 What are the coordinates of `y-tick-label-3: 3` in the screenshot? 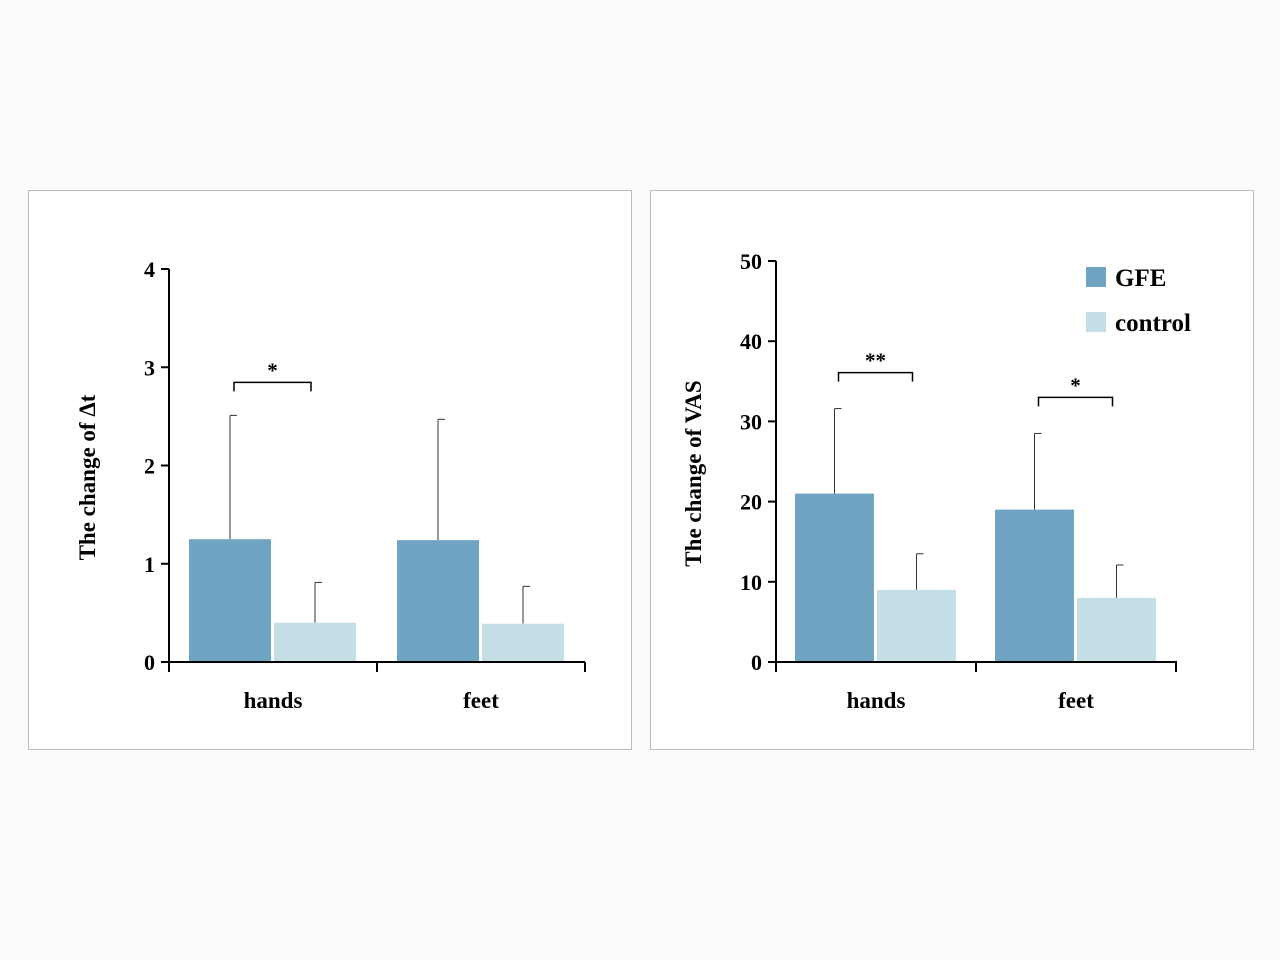 It's located at (149, 367).